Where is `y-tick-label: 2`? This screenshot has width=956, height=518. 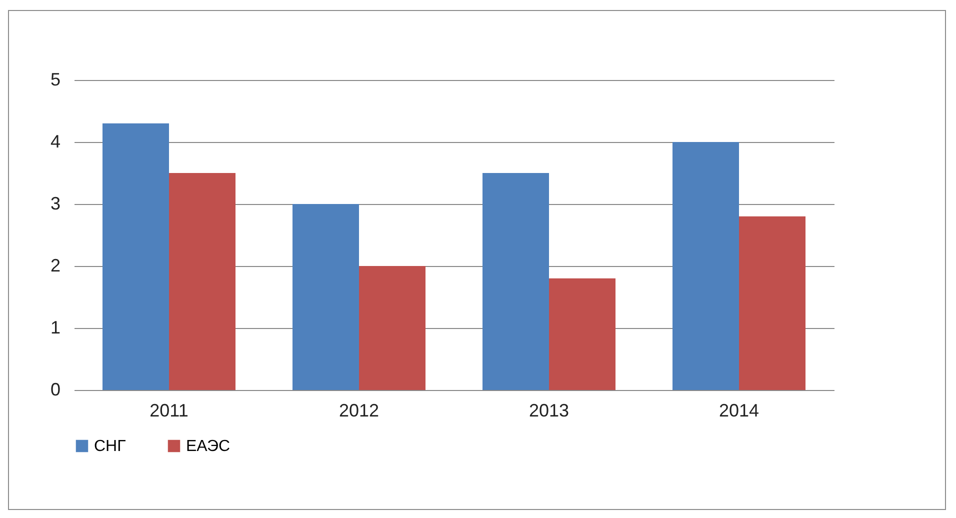 y-tick-label: 2 is located at coordinates (55, 266).